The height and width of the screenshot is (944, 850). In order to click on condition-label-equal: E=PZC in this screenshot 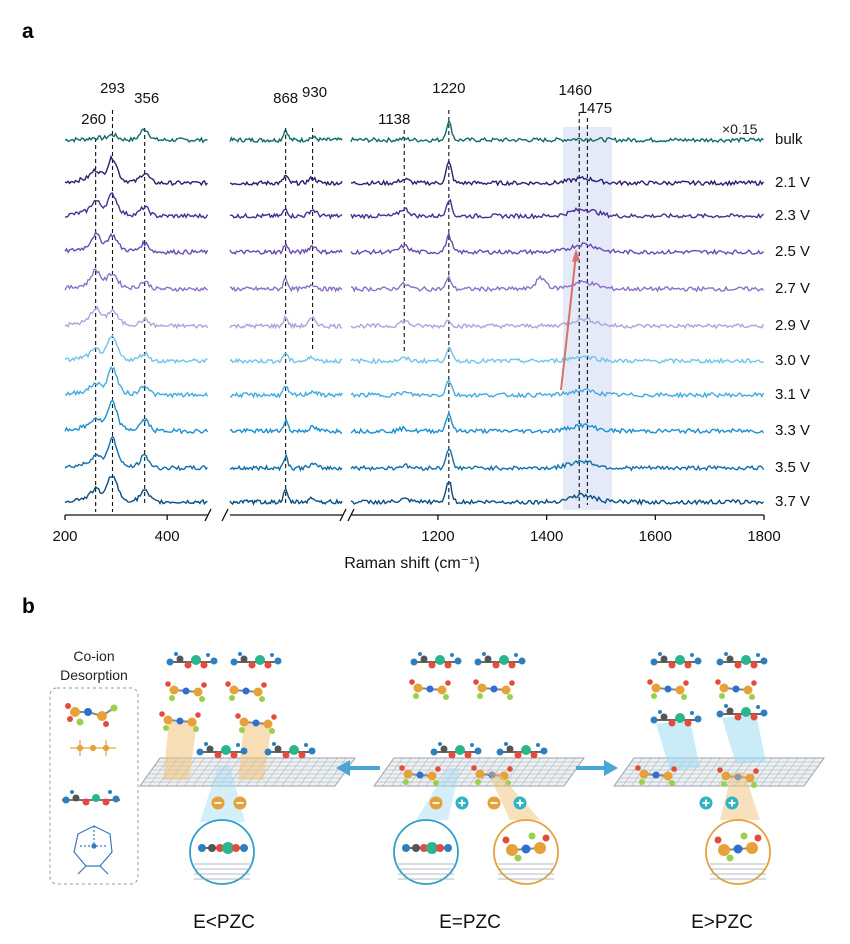, I will do `click(470, 922)`.